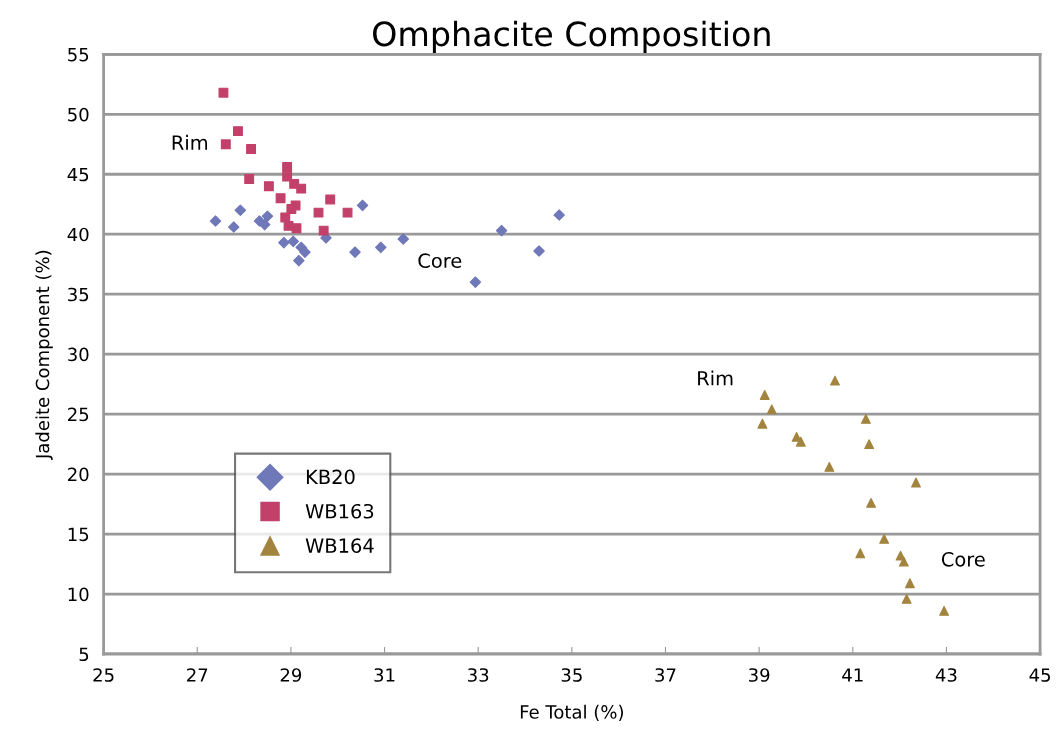  I want to click on x-tick-label: 35, so click(571, 675).